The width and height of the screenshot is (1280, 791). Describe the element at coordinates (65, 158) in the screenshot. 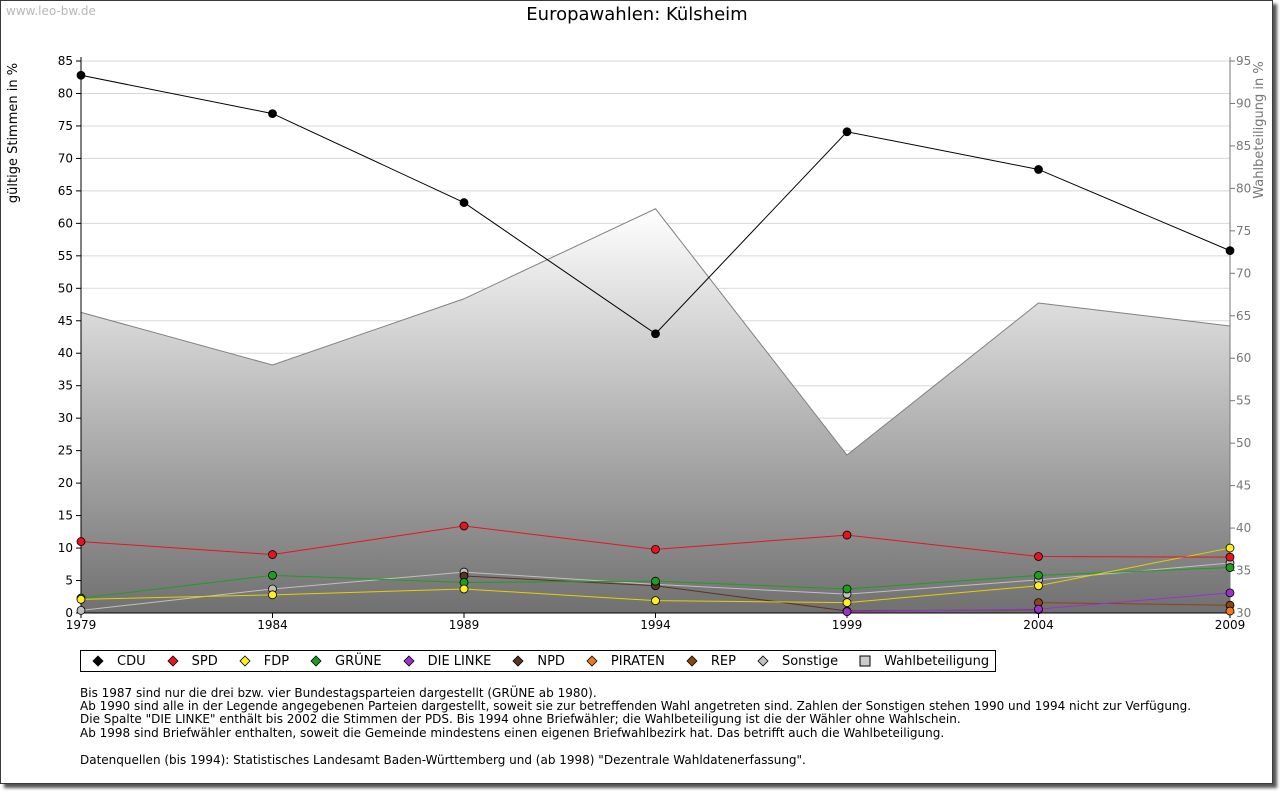

I see `y-tick-label: 70` at that location.